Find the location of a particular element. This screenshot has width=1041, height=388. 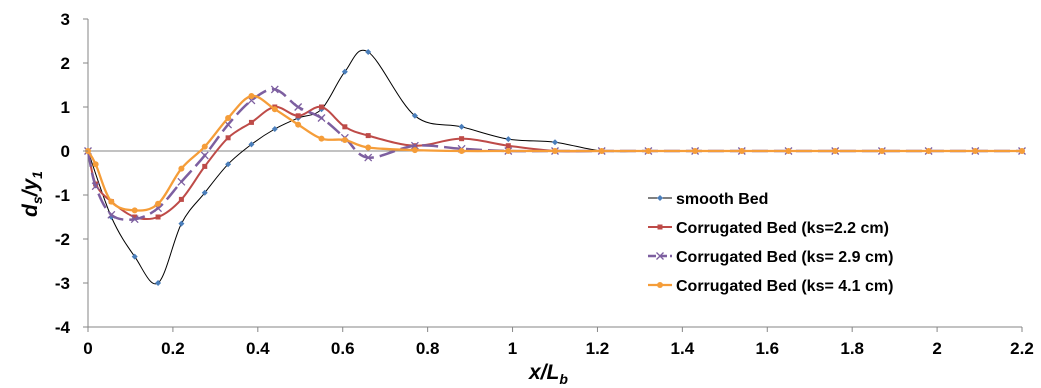

x-axis-title-sub: b is located at coordinates (563, 379).